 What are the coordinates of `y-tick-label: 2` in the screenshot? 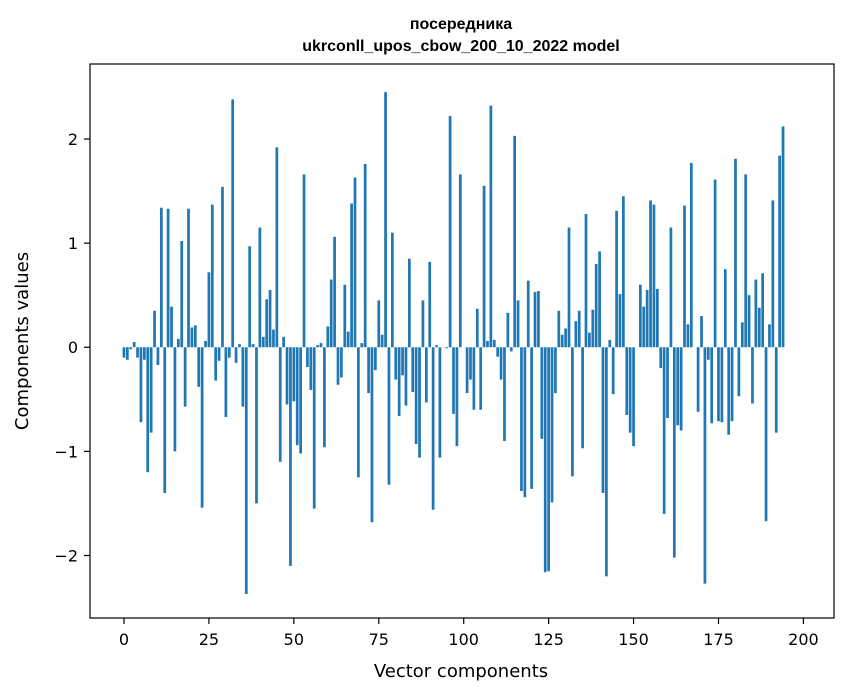 It's located at (73, 139).